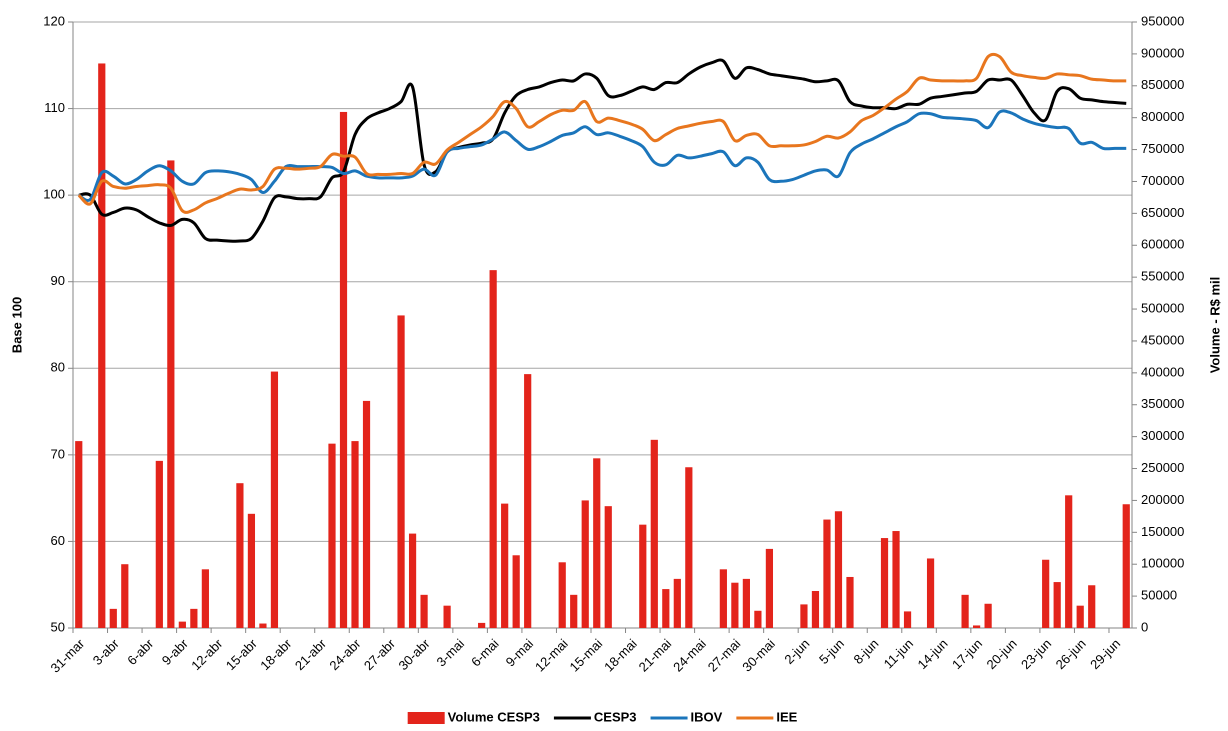 The width and height of the screenshot is (1228, 731). Describe the element at coordinates (1162, 276) in the screenshot. I see `y2-tick-label: 550000` at that location.